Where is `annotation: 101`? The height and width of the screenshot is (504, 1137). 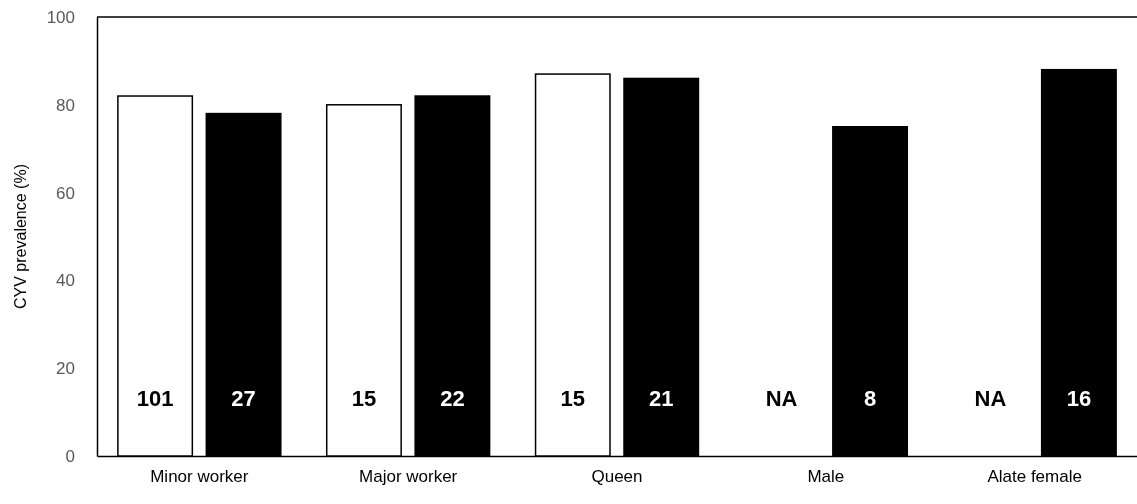 annotation: 101 is located at coordinates (155, 398).